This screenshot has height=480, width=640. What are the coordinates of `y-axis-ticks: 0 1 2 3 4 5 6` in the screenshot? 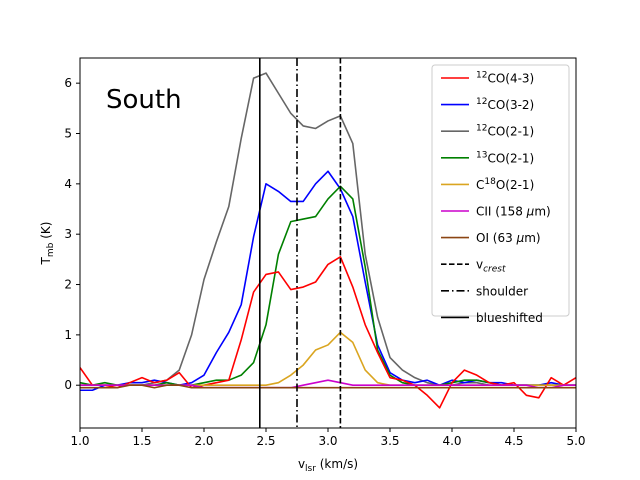 It's located at (72, 234).